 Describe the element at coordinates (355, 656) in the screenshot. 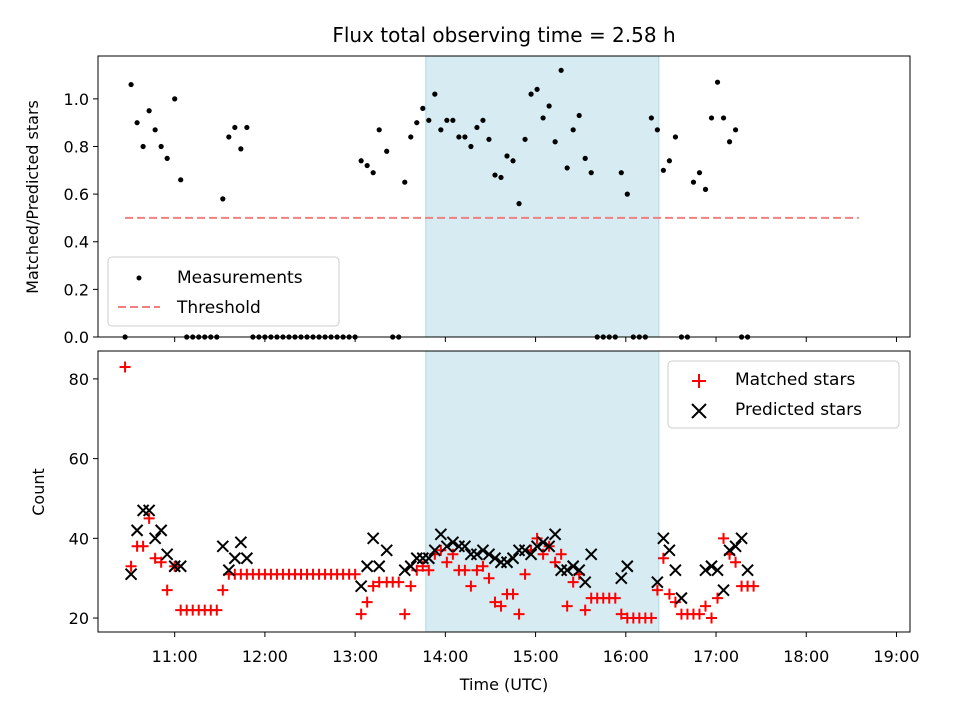

I see `x-tick-label: 13:00` at that location.